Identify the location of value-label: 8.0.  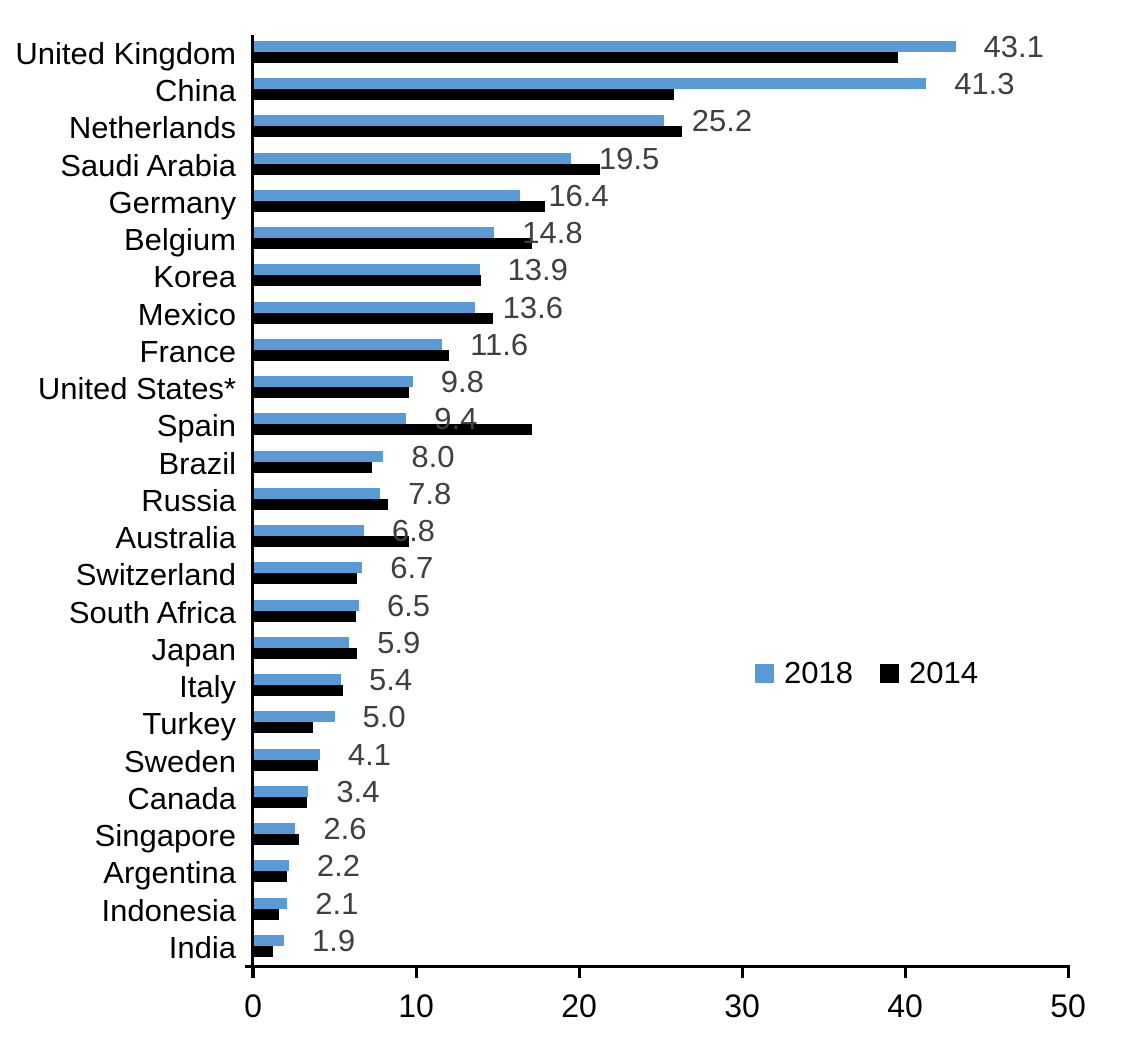
(433, 456).